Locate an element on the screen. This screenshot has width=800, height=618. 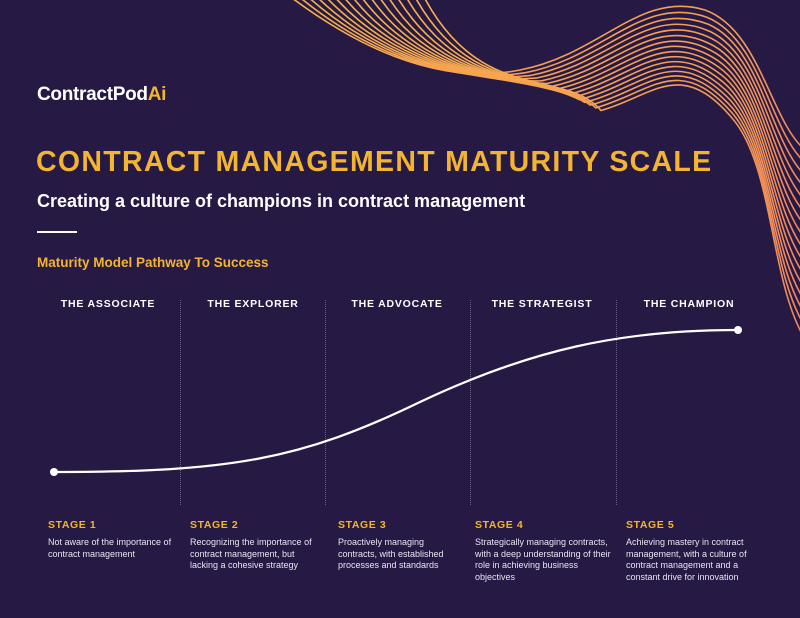
stage-1-name: THE ASSOCIATE is located at coordinates (108, 304).